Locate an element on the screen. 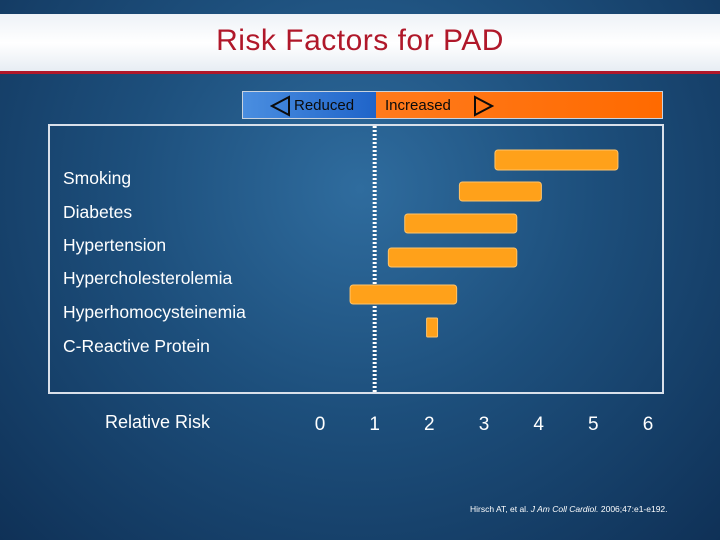  slide-title: Risk Factors for PAD is located at coordinates (360, 40).